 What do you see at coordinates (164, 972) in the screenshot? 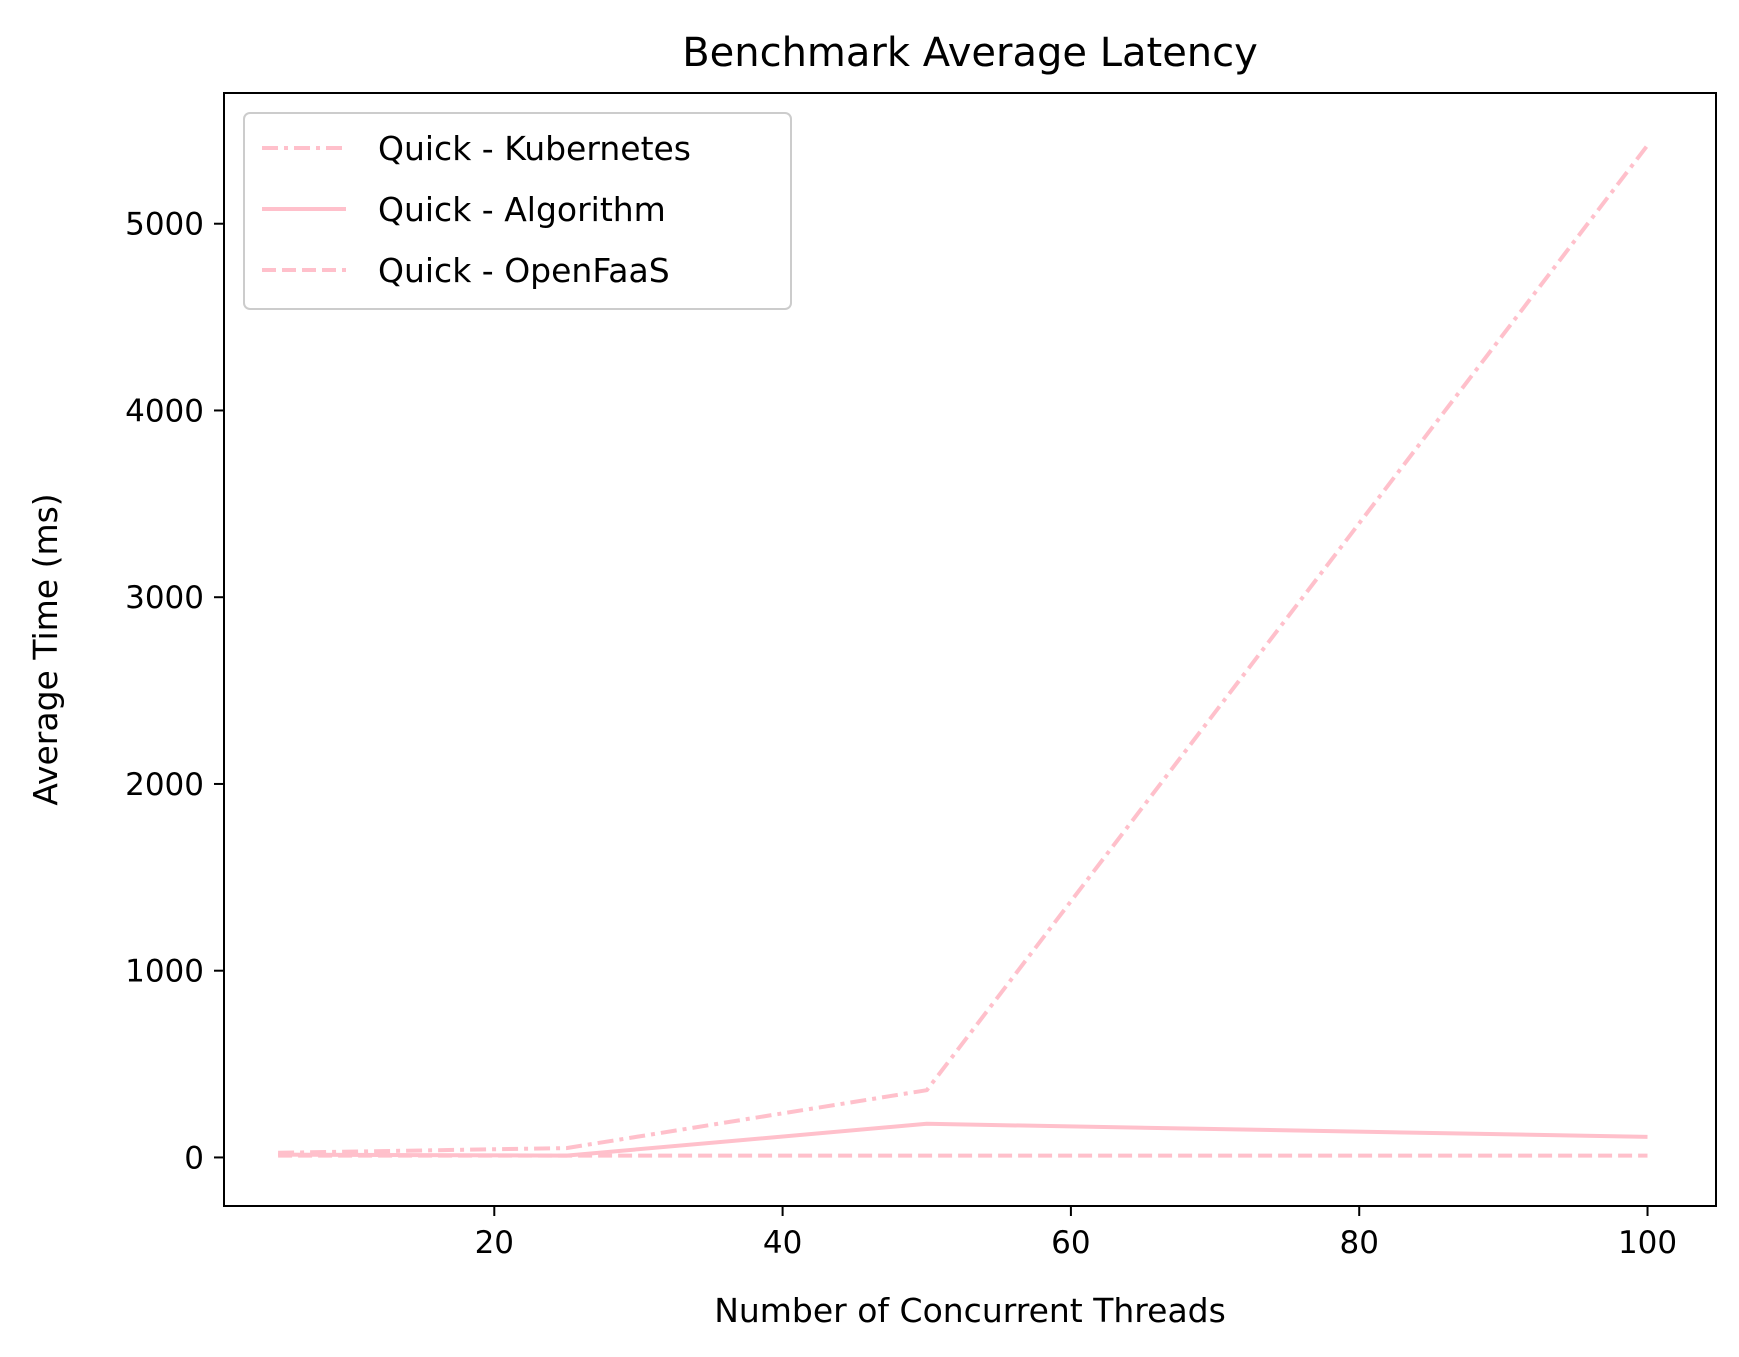
I see `y-tick-label: 1000` at bounding box center [164, 972].